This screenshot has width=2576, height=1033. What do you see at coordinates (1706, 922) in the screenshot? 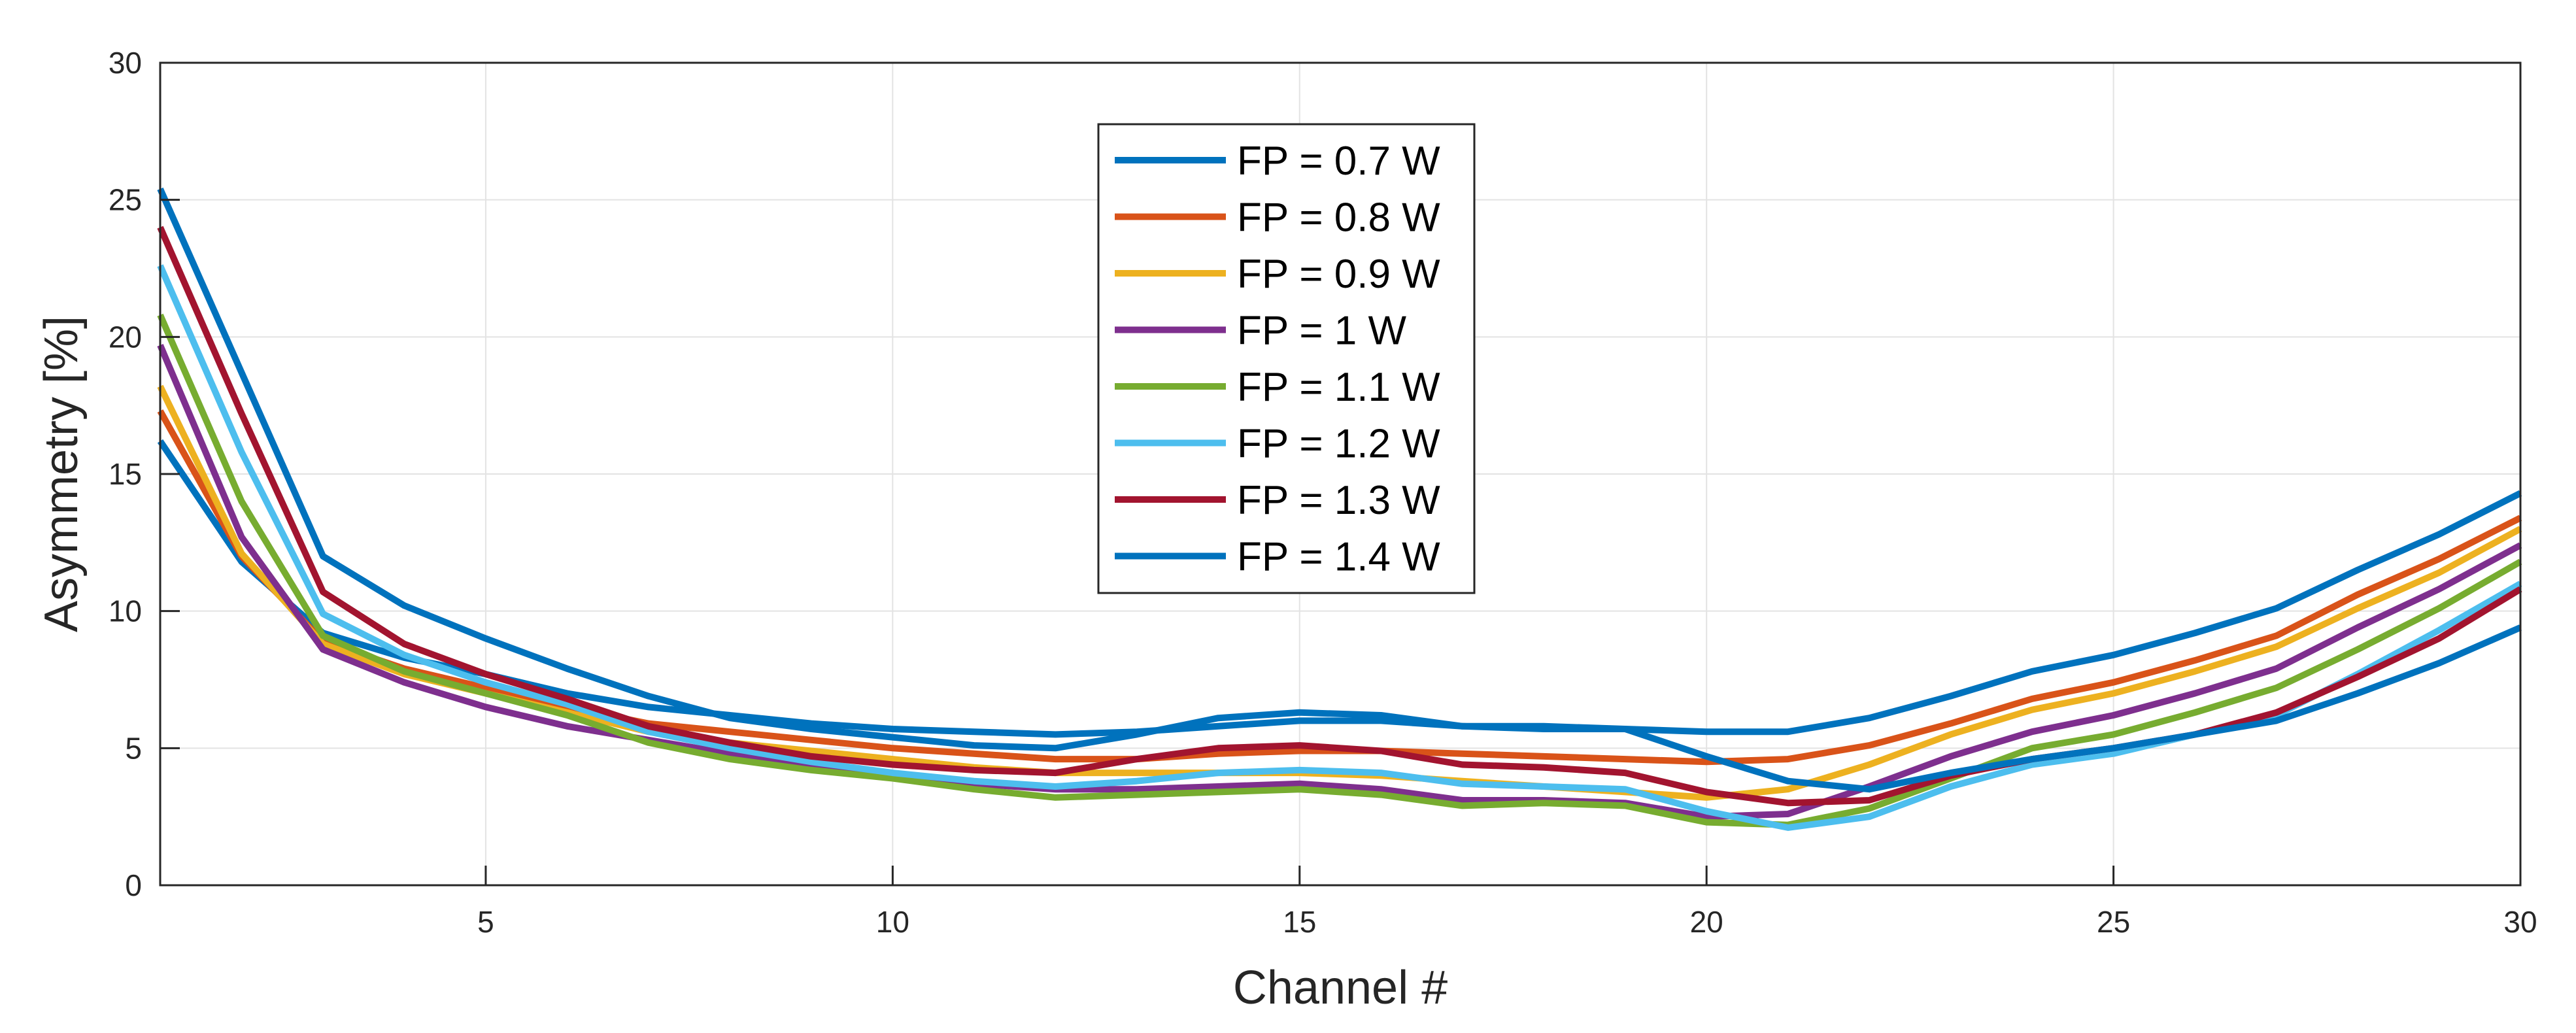
I see `x-tick-label: 20` at bounding box center [1706, 922].